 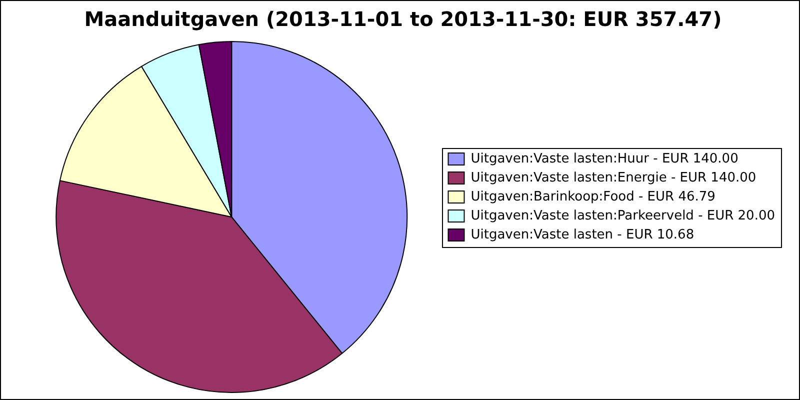 What do you see at coordinates (403, 19) in the screenshot?
I see `chart-title: Maanduitgaven (2013-11-01 to 2013-11-30: EUR 357.47)` at bounding box center [403, 19].